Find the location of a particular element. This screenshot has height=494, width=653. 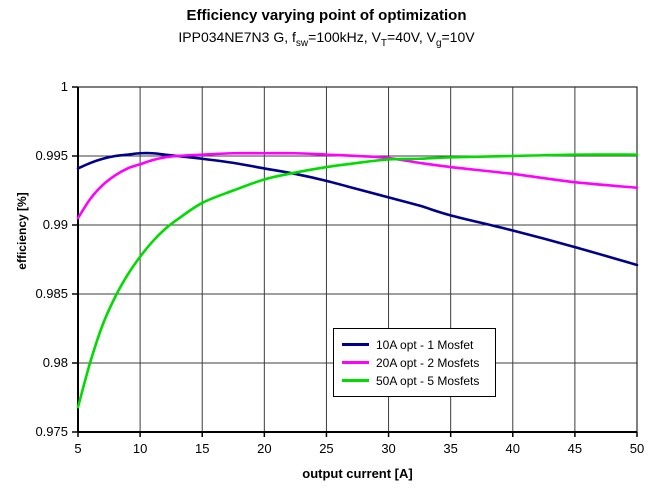

x-tick-label: 45 is located at coordinates (575, 448).